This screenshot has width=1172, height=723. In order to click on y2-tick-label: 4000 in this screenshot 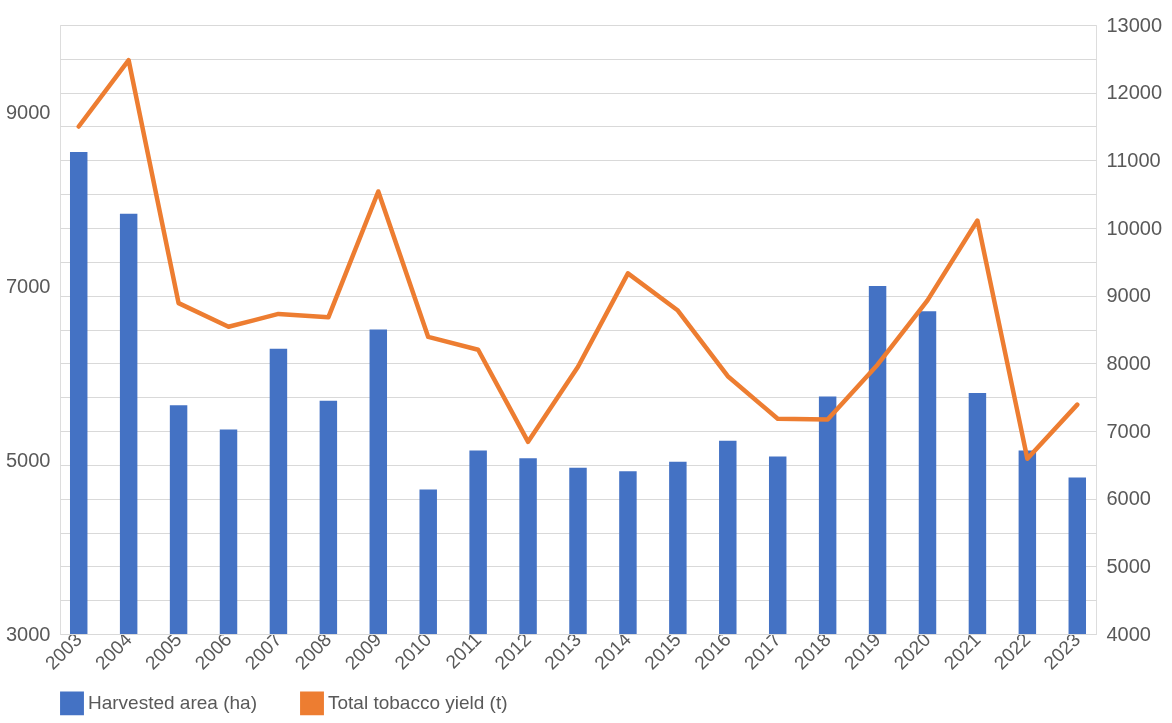, I will do `click(1128, 633)`.